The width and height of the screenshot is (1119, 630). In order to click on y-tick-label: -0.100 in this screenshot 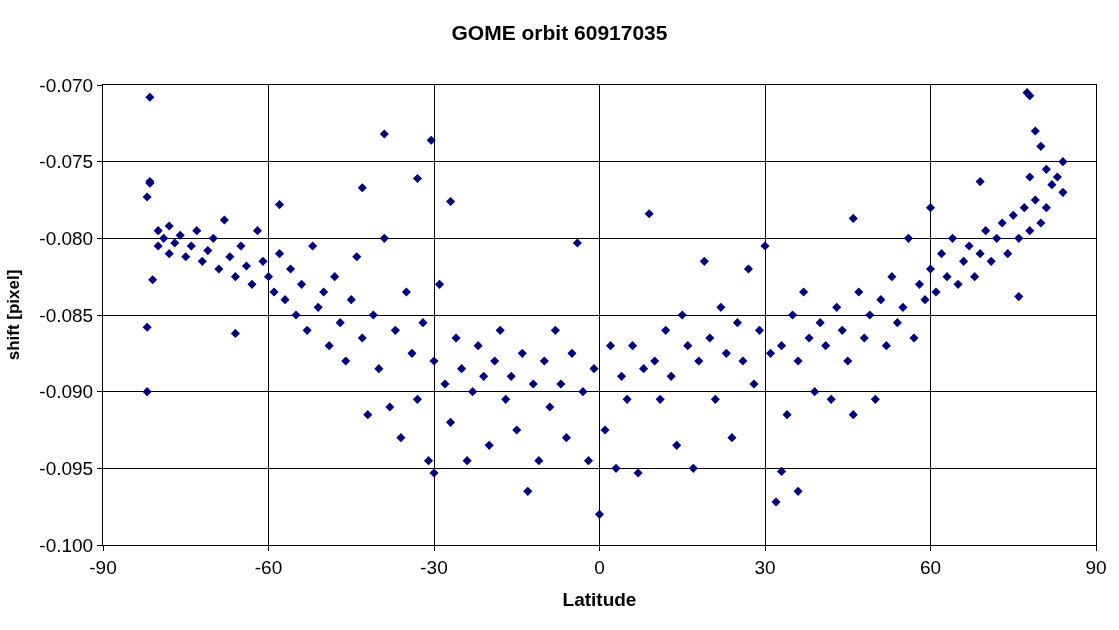, I will do `click(66, 545)`.